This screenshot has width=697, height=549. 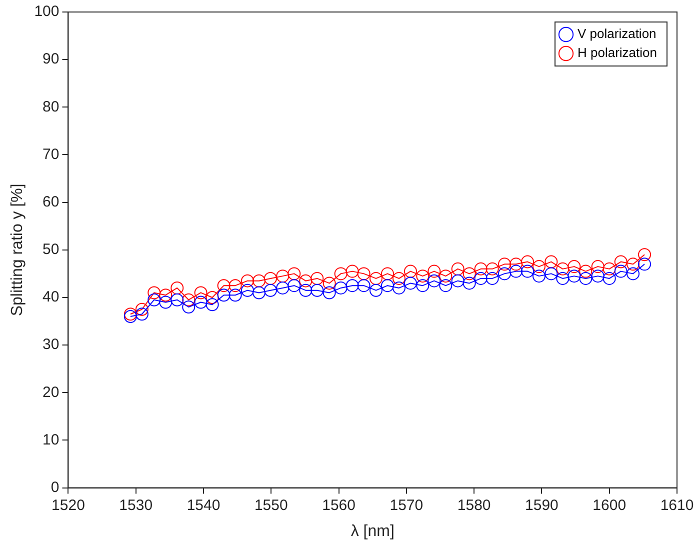 I want to click on x-tick-label: 1520, so click(x=68, y=505).